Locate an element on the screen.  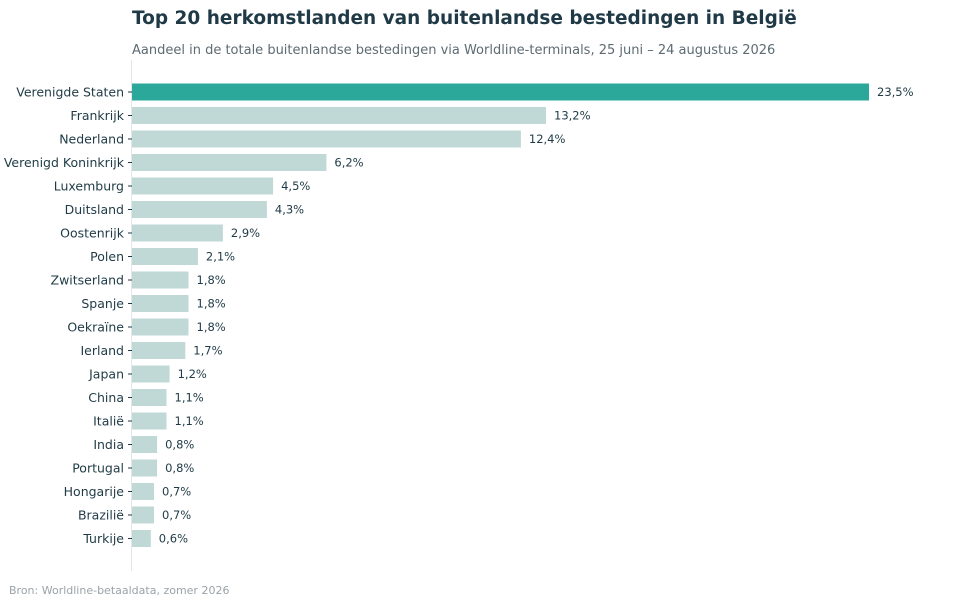
value-label-14: 1,1% is located at coordinates (189, 398).